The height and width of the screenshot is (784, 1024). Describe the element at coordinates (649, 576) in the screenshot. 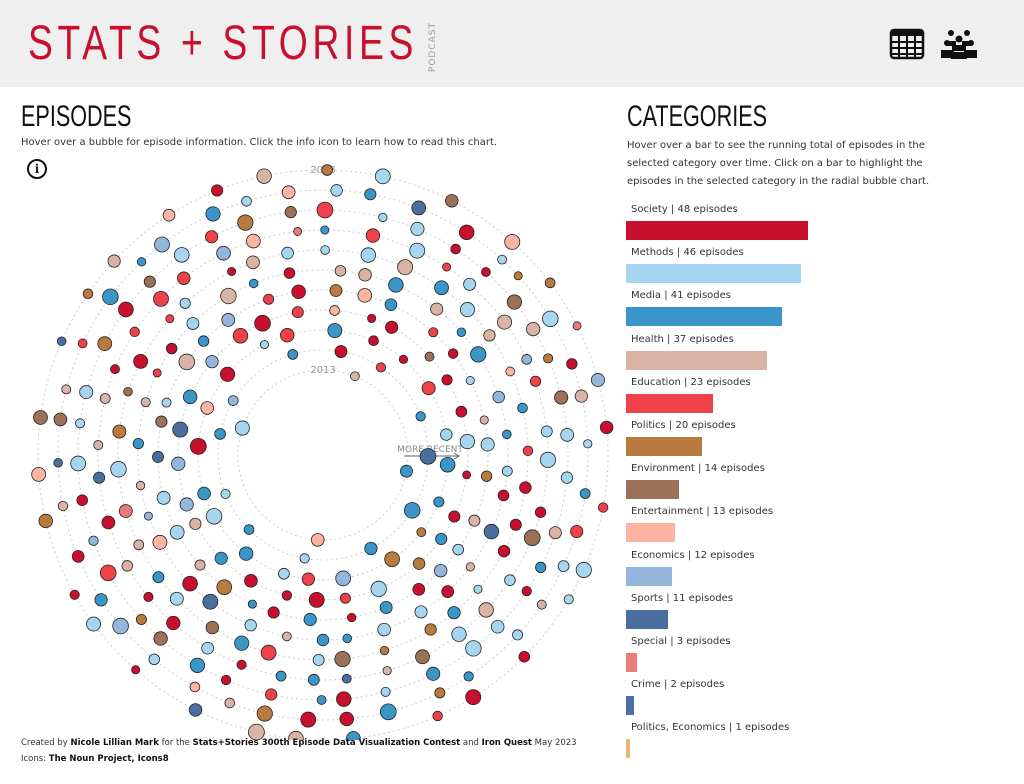

I see `bar-economics` at that location.